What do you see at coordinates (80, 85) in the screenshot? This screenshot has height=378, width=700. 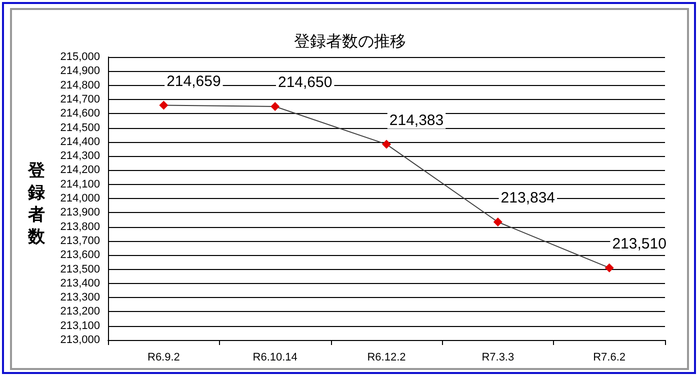 I see `y-tick-label: 214,800` at bounding box center [80, 85].